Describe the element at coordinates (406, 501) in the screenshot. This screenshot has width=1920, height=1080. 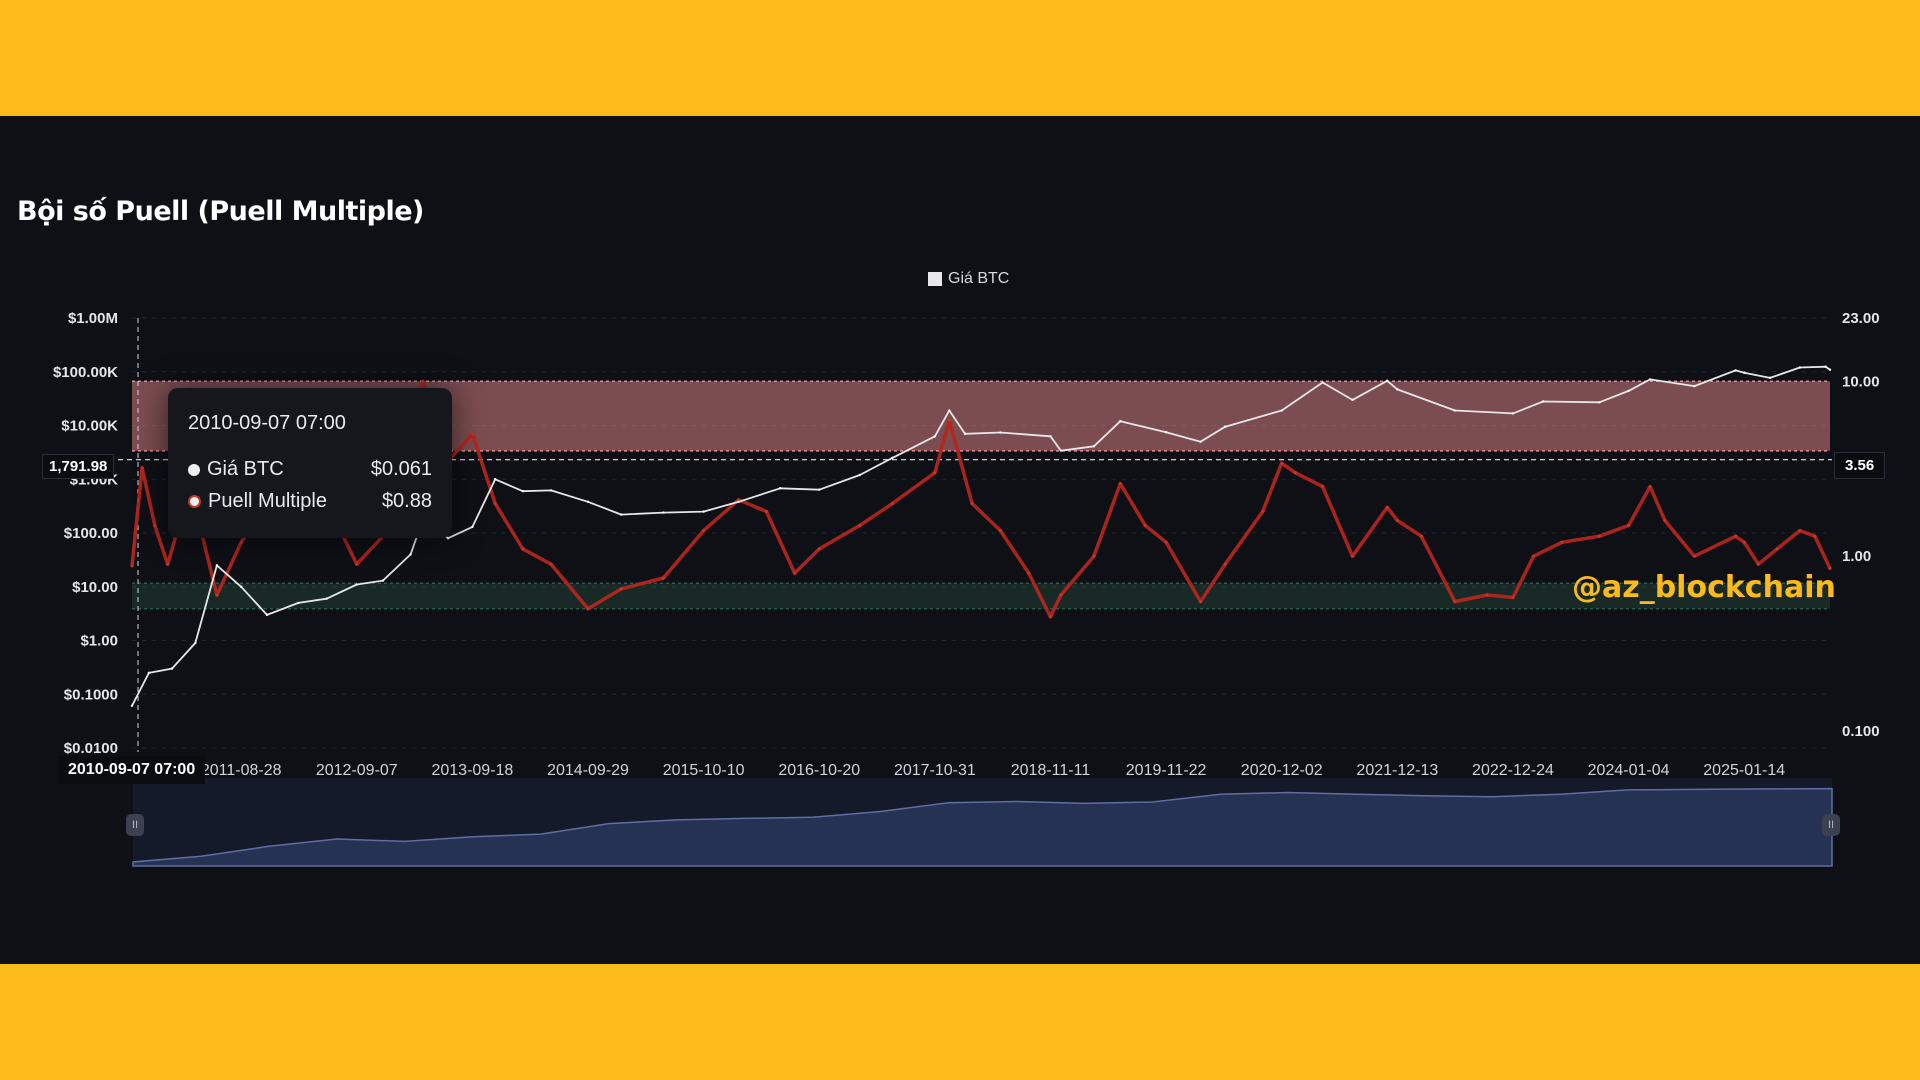
I see `tooltip-puell-value: $0.88` at that location.